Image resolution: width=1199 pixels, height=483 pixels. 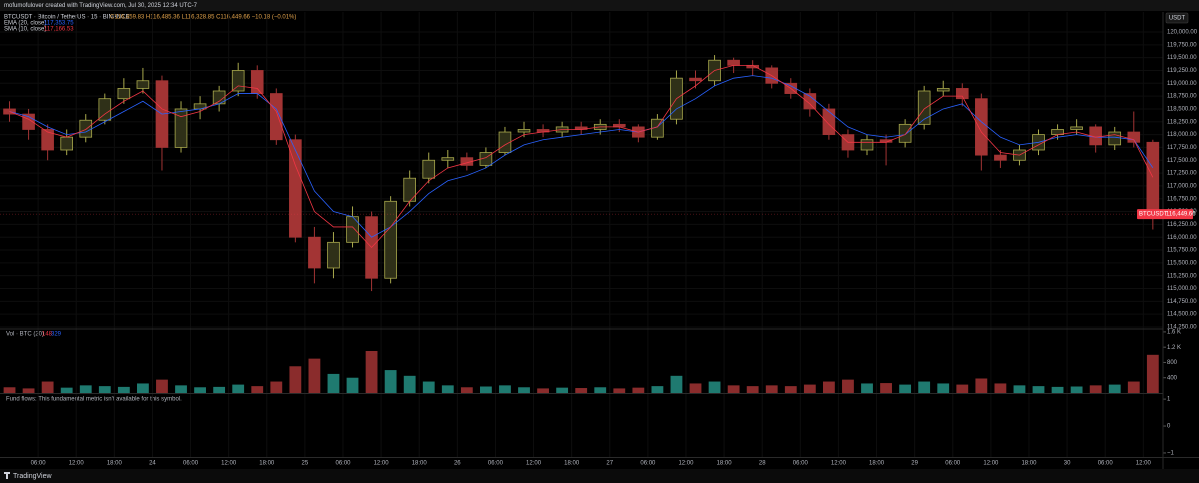 I want to click on volume-title: Vol · BTC (20), so click(x=25, y=335).